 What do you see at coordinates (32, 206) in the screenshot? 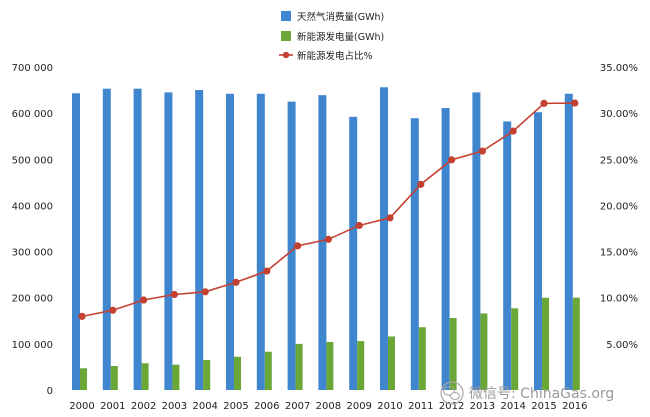
I see `left-y-tick-label: 400 000` at bounding box center [32, 206].